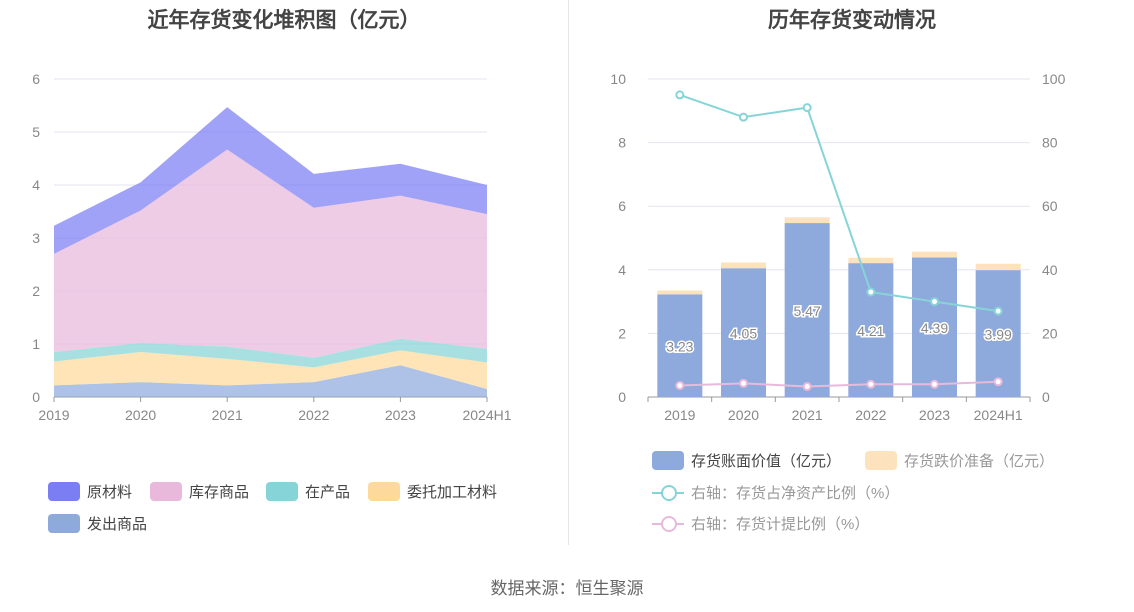 The width and height of the screenshot is (1134, 612). I want to click on bar-data-label: 4.05, so click(743, 334).